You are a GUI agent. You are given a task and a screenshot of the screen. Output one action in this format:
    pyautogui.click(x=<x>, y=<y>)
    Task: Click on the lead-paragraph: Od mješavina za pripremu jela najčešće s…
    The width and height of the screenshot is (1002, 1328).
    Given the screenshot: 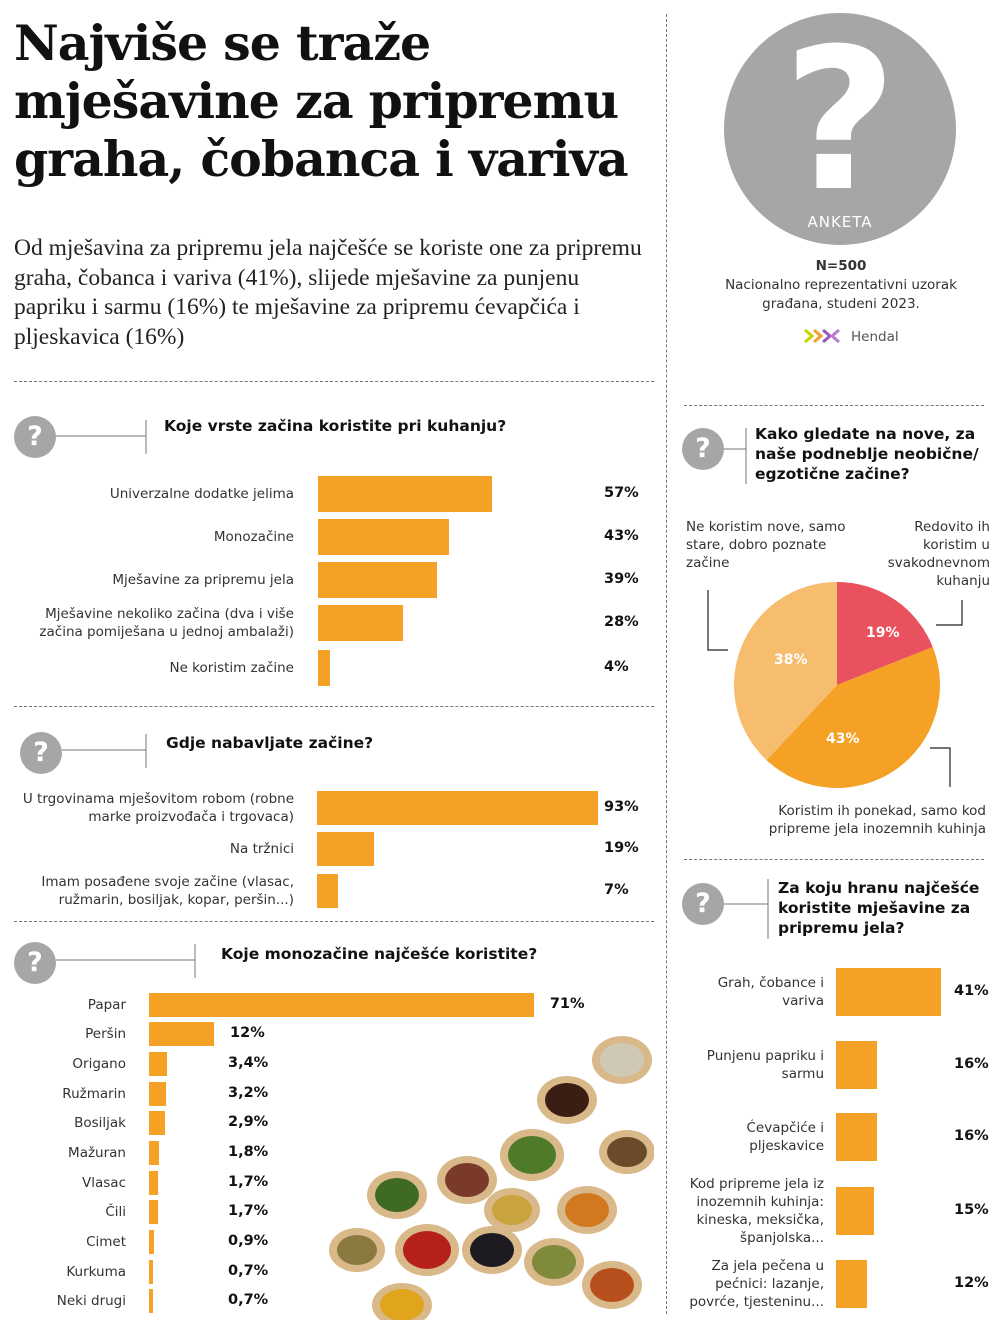 What is the action you would take?
    pyautogui.click(x=328, y=292)
    